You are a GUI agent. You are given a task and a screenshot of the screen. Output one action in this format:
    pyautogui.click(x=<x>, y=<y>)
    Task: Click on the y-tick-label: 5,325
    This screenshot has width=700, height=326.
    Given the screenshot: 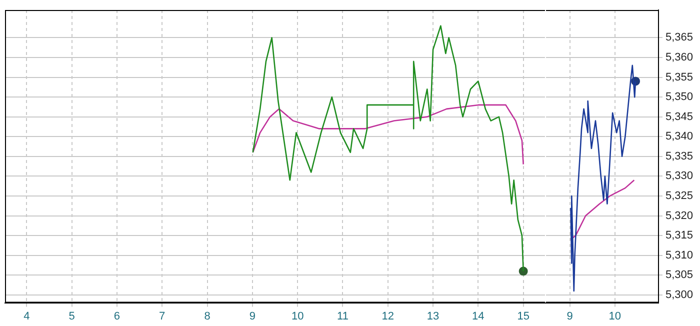 What is the action you would take?
    pyautogui.click(x=679, y=196)
    